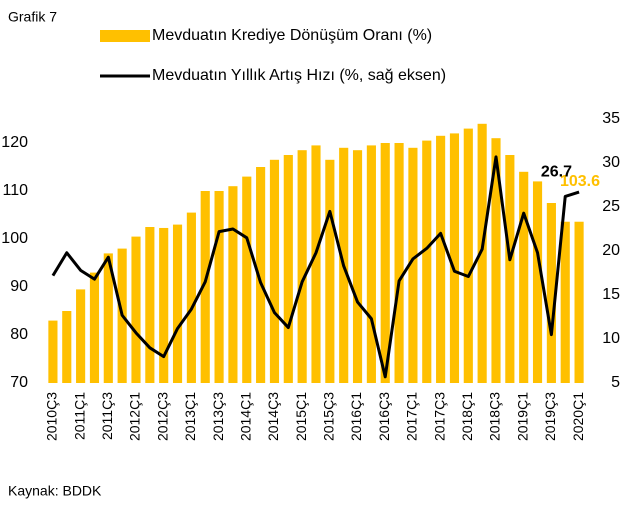  What do you see at coordinates (611, 162) in the screenshot?
I see `y2-tick-label: 30` at bounding box center [611, 162].